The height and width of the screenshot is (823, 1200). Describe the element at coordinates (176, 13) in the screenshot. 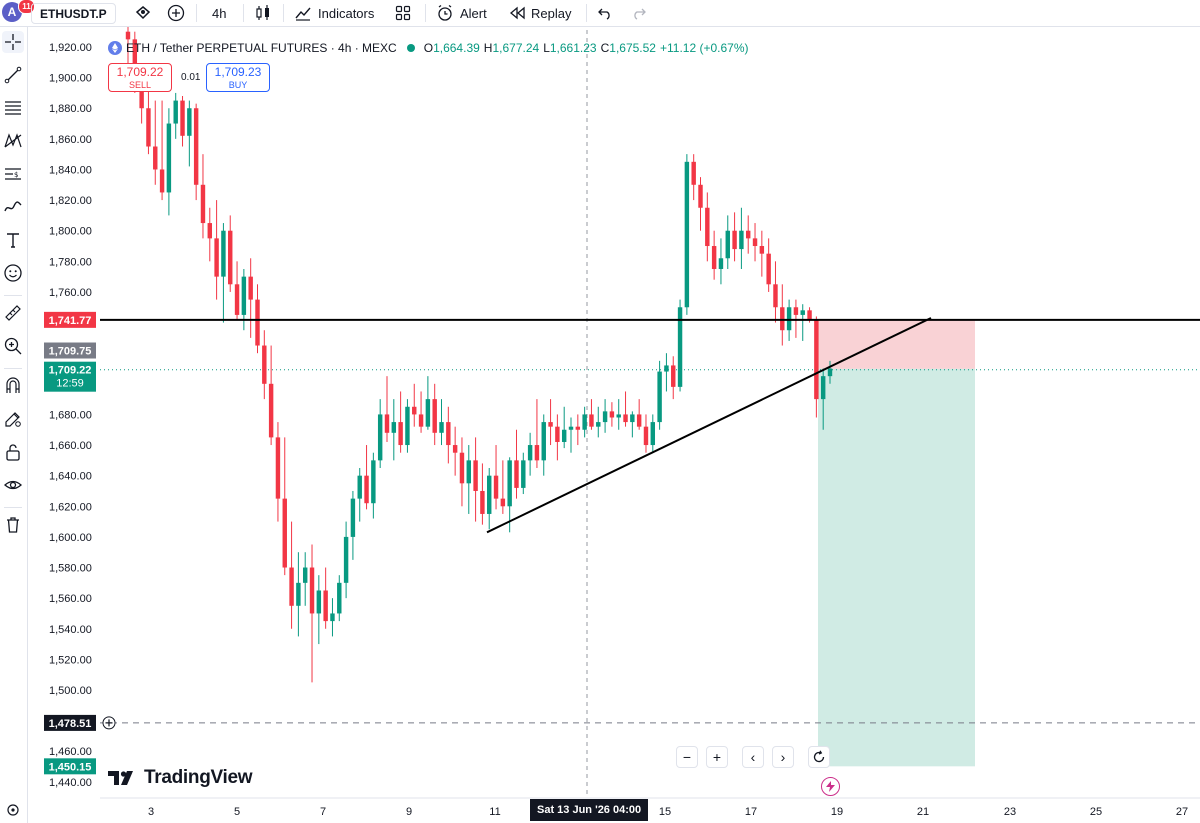

I see `compare-symbol-icon` at that location.